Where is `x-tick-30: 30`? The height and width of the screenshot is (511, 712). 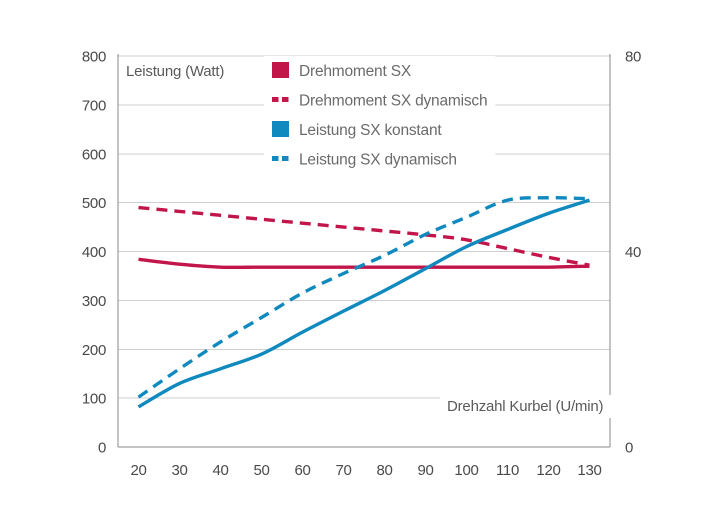
x-tick-30: 30 is located at coordinates (179, 470).